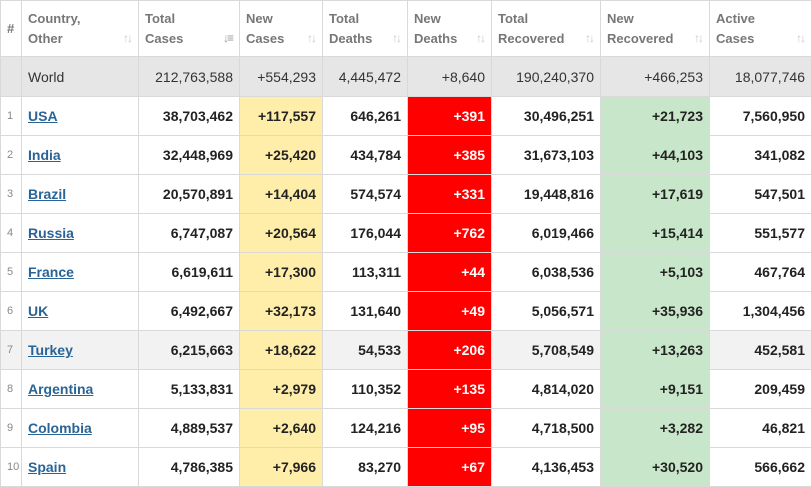 Image resolution: width=811 pixels, height=487 pixels. I want to click on total-recovered: 6,038,536, so click(546, 272).